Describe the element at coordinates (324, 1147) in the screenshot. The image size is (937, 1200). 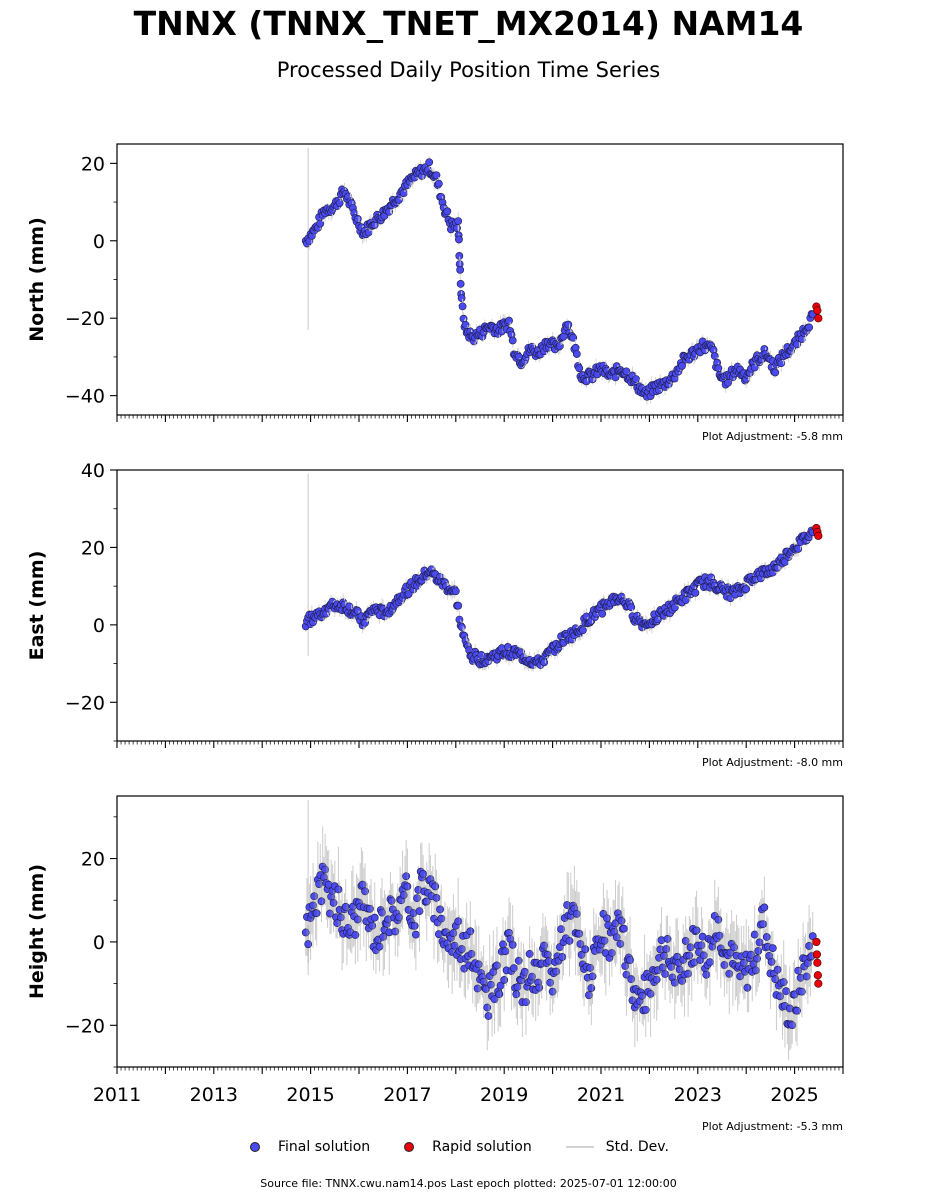
I see `legend-final-label: Final solution` at that location.